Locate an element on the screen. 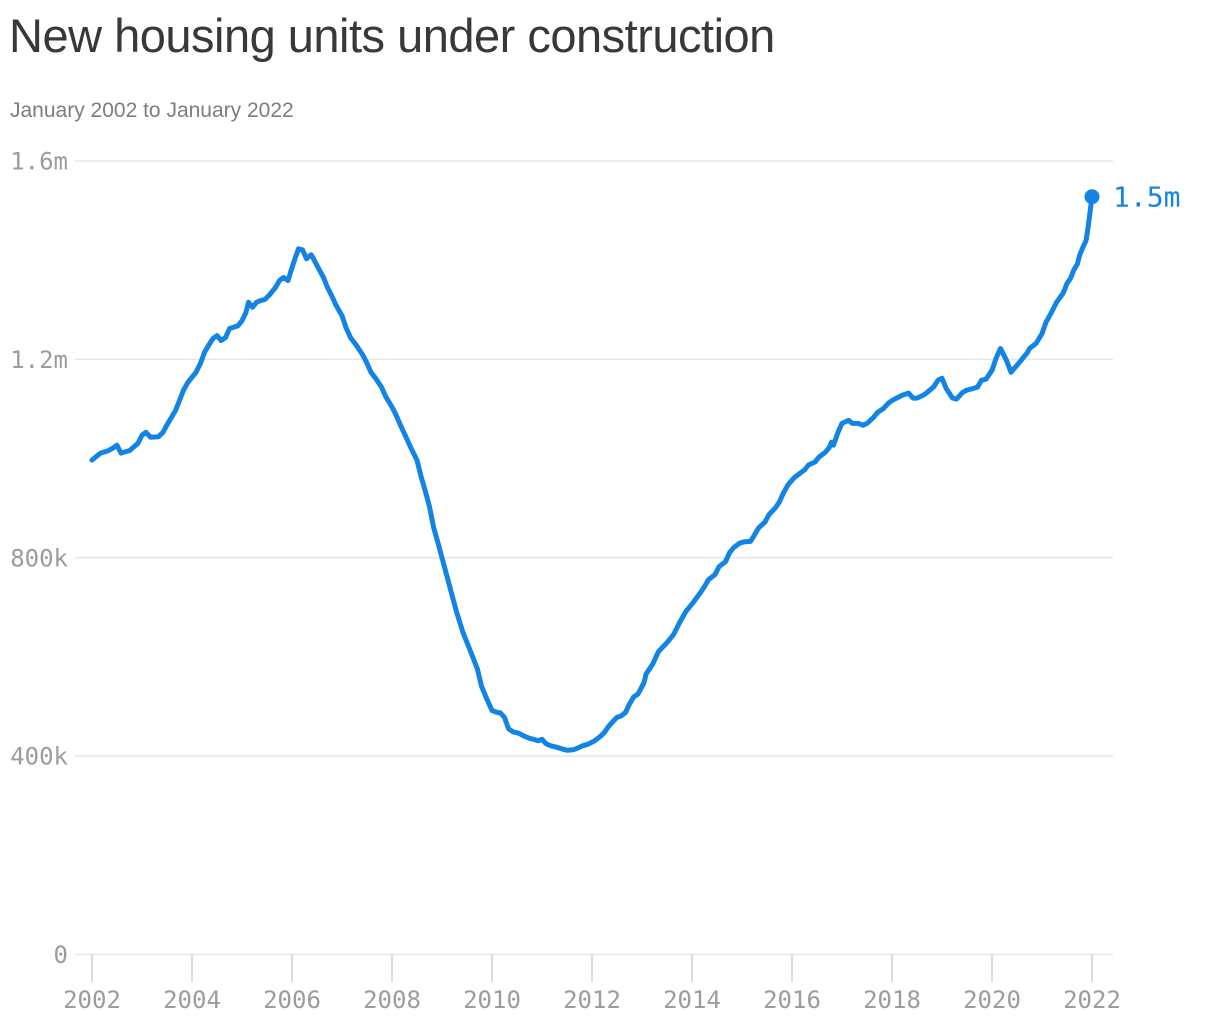  y-axis-label-1.6m: 1.6m is located at coordinates (39, 162).